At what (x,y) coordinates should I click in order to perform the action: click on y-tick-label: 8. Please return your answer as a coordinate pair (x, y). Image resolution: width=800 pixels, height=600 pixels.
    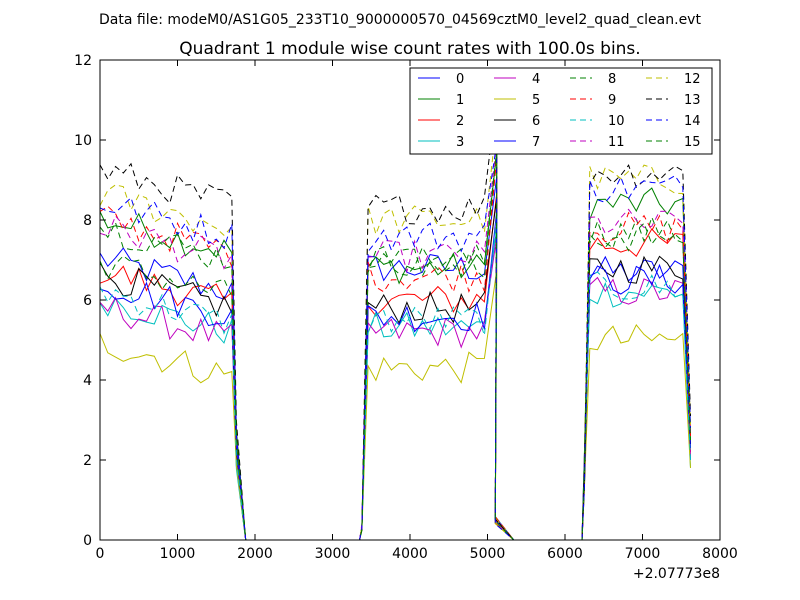
    Looking at the image, I should click on (87, 221).